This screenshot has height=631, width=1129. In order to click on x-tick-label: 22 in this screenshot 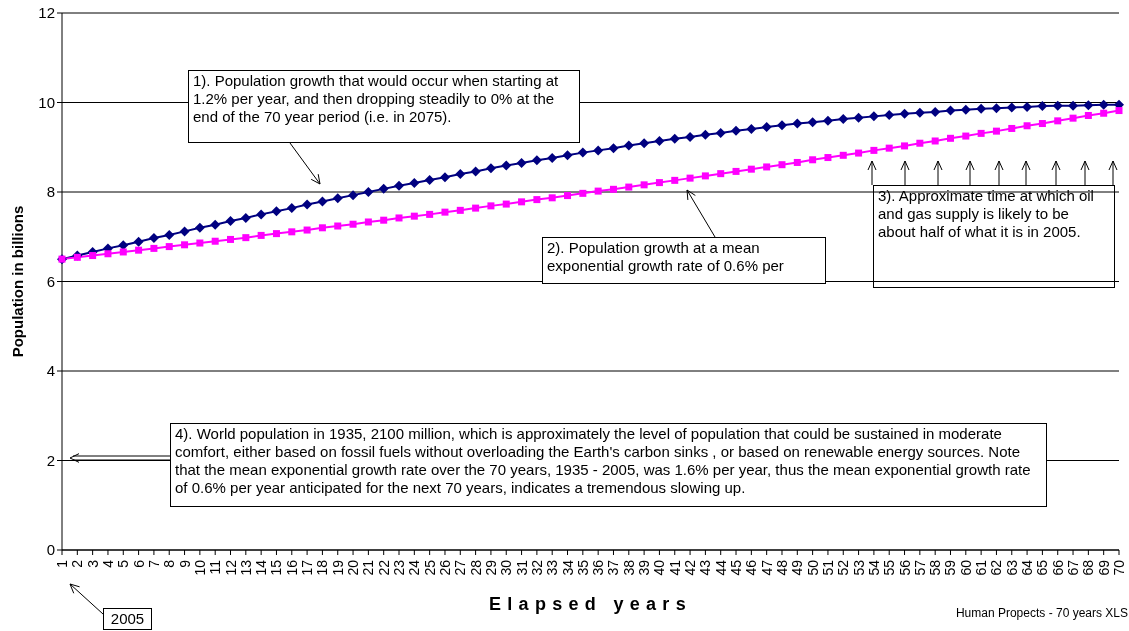, I will do `click(383, 567)`.